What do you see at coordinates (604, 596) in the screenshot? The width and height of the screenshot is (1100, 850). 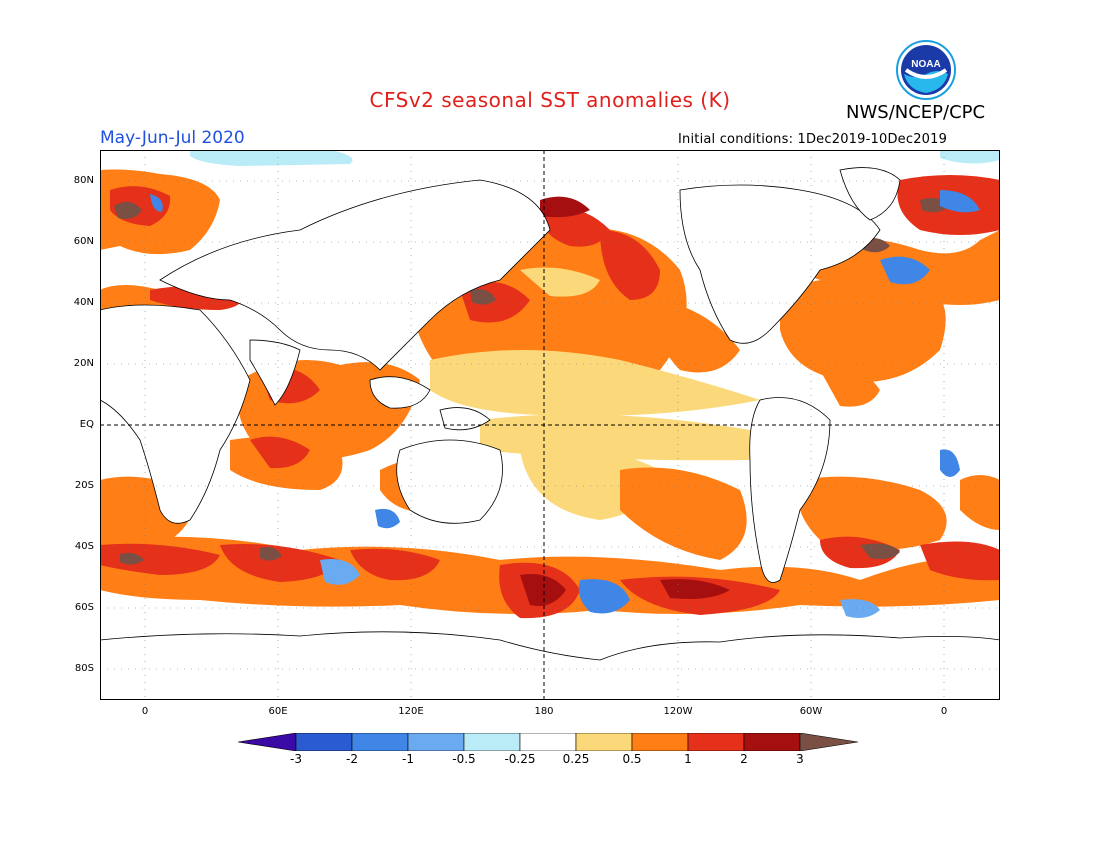 I see `southern-cool-patch` at bounding box center [604, 596].